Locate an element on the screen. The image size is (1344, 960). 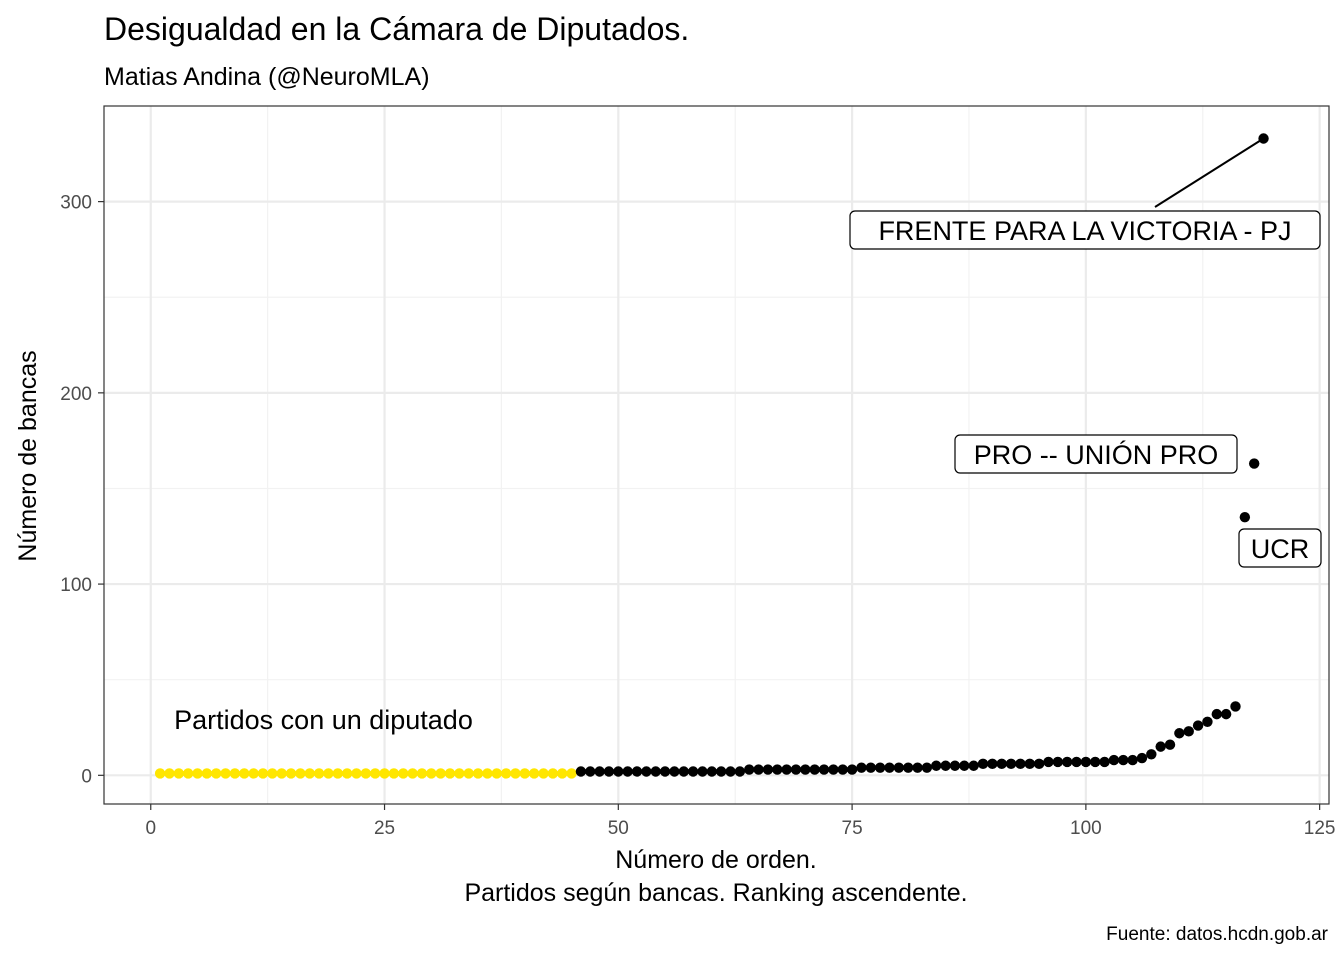
y-axis-title: Número de bancas is located at coordinates (28, 455).